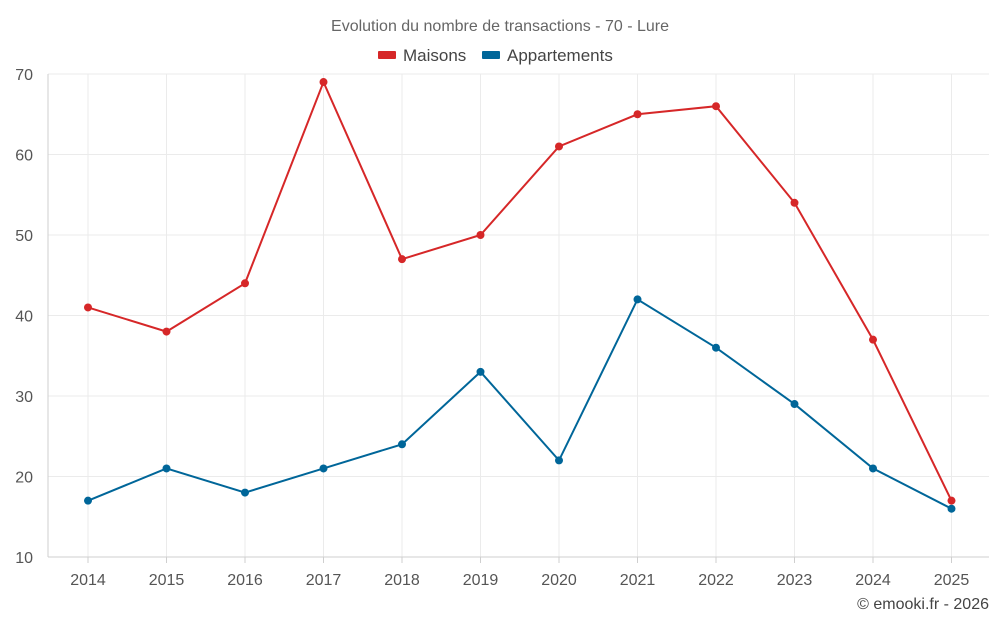 The width and height of the screenshot is (1000, 625). Describe the element at coordinates (923, 604) in the screenshot. I see `footer-credit: © emooki.fr - 2026` at that location.